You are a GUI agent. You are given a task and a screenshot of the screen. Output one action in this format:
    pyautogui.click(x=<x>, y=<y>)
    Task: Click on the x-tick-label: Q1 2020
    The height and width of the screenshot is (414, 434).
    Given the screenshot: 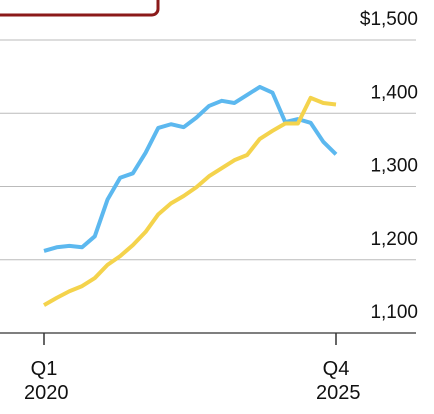 What is the action you would take?
    pyautogui.click(x=46, y=381)
    